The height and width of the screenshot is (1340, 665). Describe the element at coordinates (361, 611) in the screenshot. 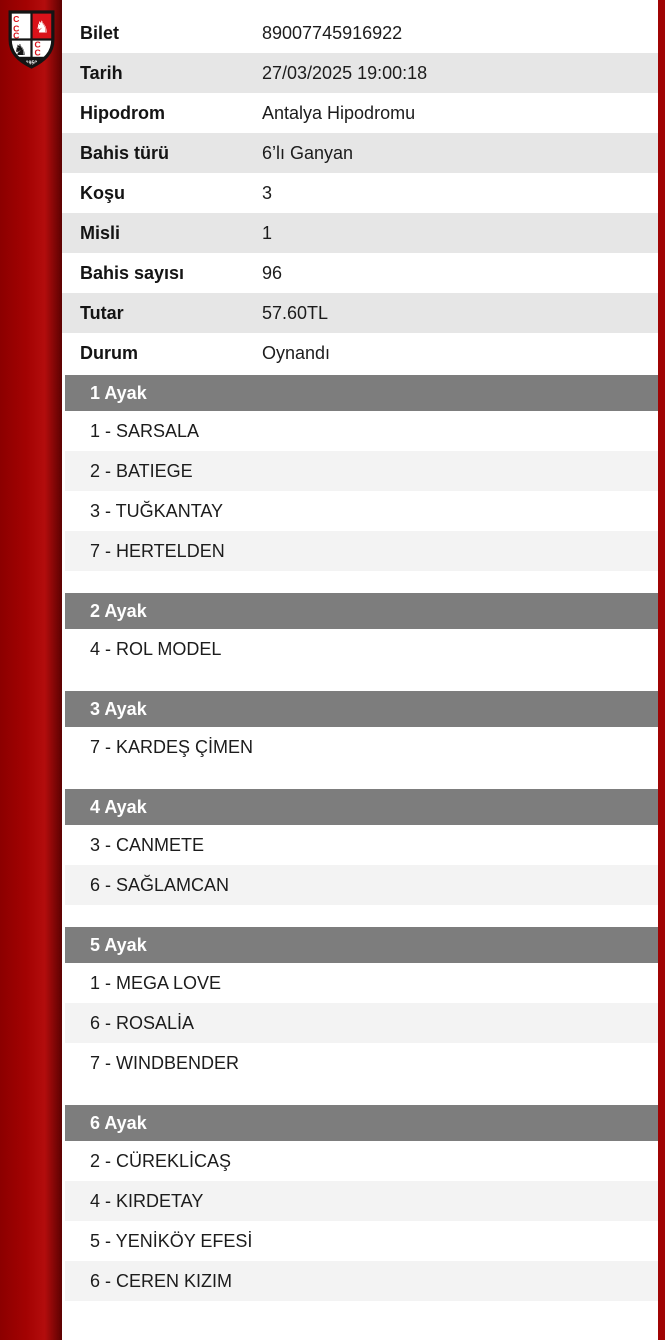

I see `leg-header: 2 Ayak` at that location.